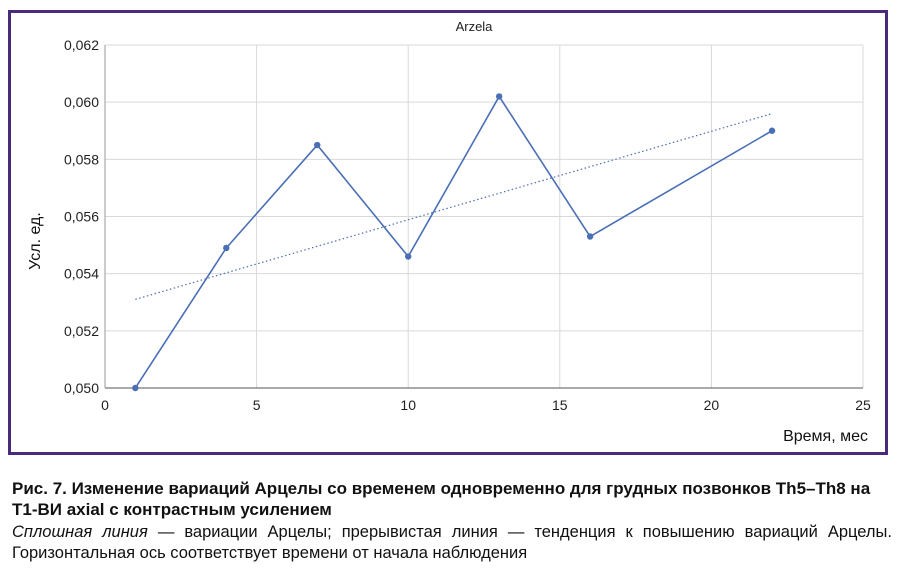 This screenshot has width=904, height=582. I want to click on y-axis-label: Усл. ед., so click(35, 241).